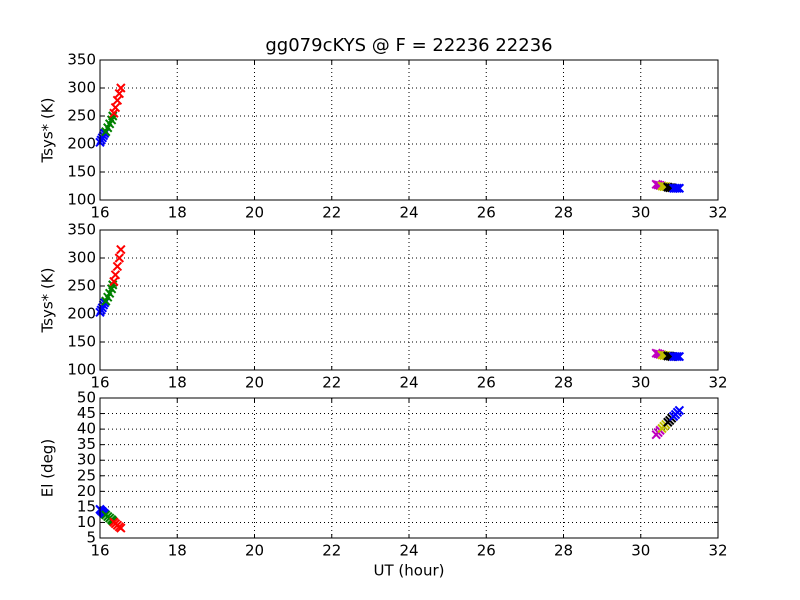  I want to click on y-tick-label: 5, so click(91, 538).